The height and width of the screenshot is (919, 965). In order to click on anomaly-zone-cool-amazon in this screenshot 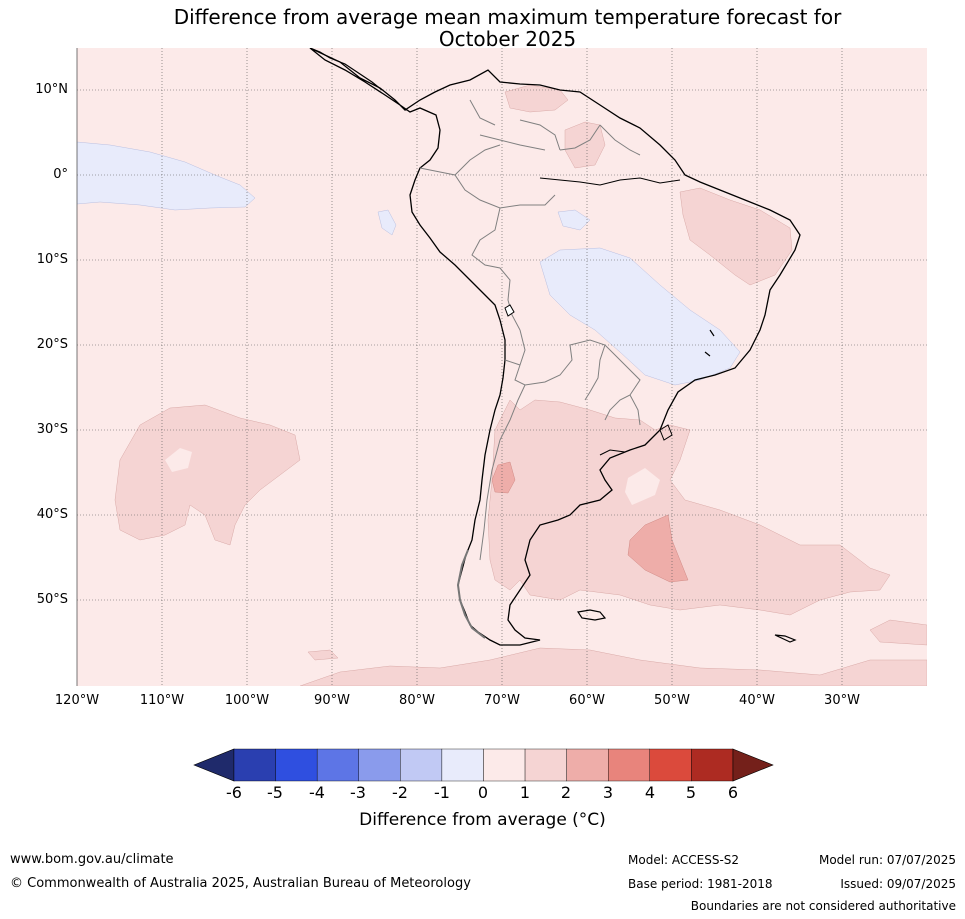, I will do `click(574, 220)`.